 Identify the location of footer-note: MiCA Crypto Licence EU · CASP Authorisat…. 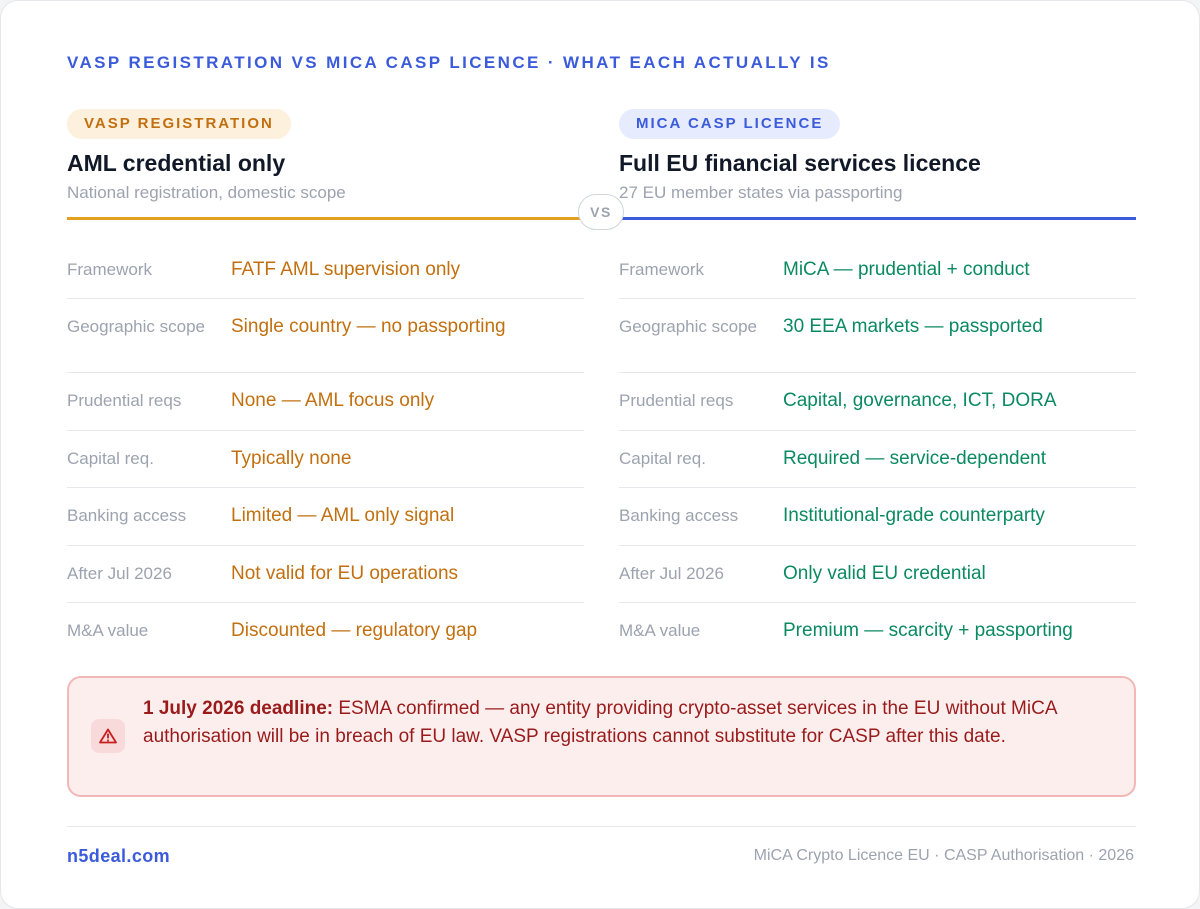
(943, 855).